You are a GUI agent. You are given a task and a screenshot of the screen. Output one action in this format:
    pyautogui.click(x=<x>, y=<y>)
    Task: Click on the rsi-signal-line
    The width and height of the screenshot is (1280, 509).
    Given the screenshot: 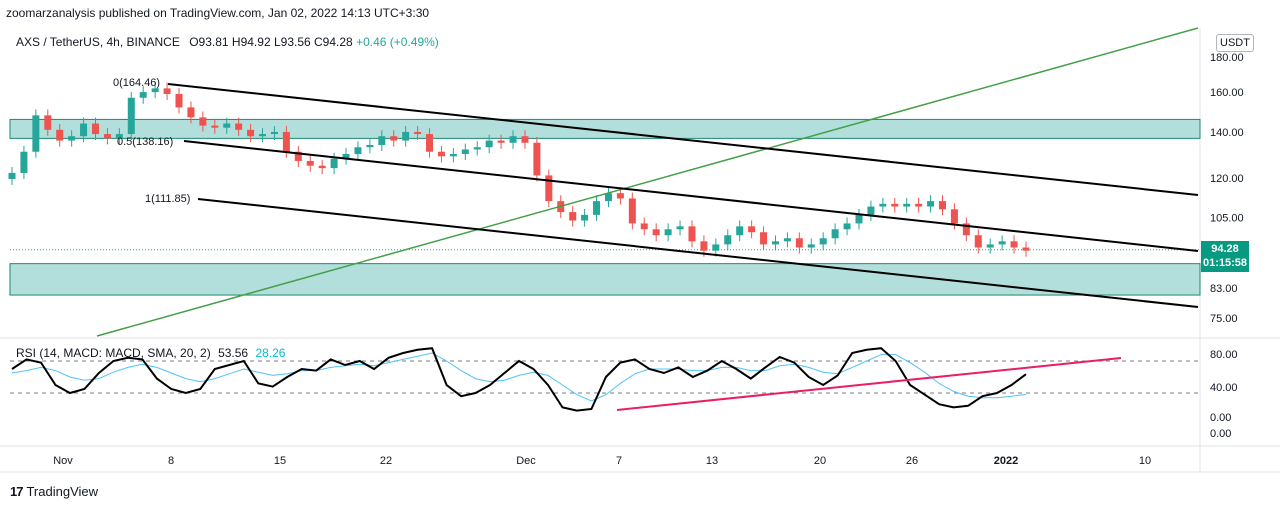 What is the action you would take?
    pyautogui.click(x=519, y=377)
    